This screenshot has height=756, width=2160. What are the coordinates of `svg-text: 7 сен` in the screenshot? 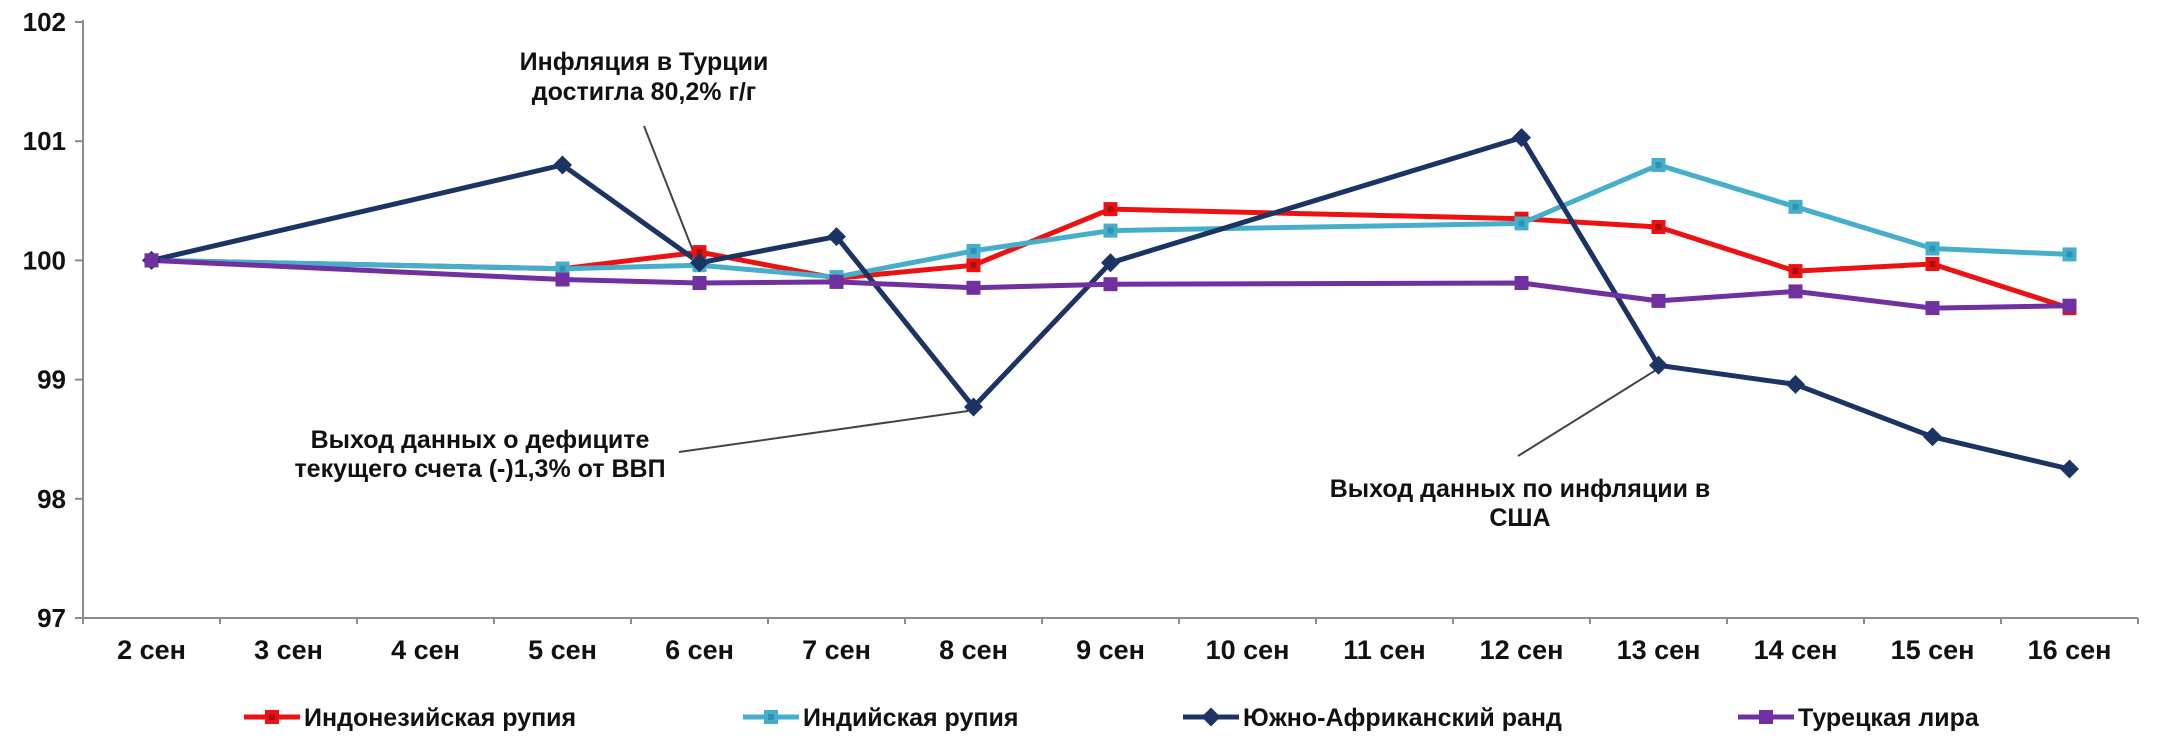 It's located at (836, 650).